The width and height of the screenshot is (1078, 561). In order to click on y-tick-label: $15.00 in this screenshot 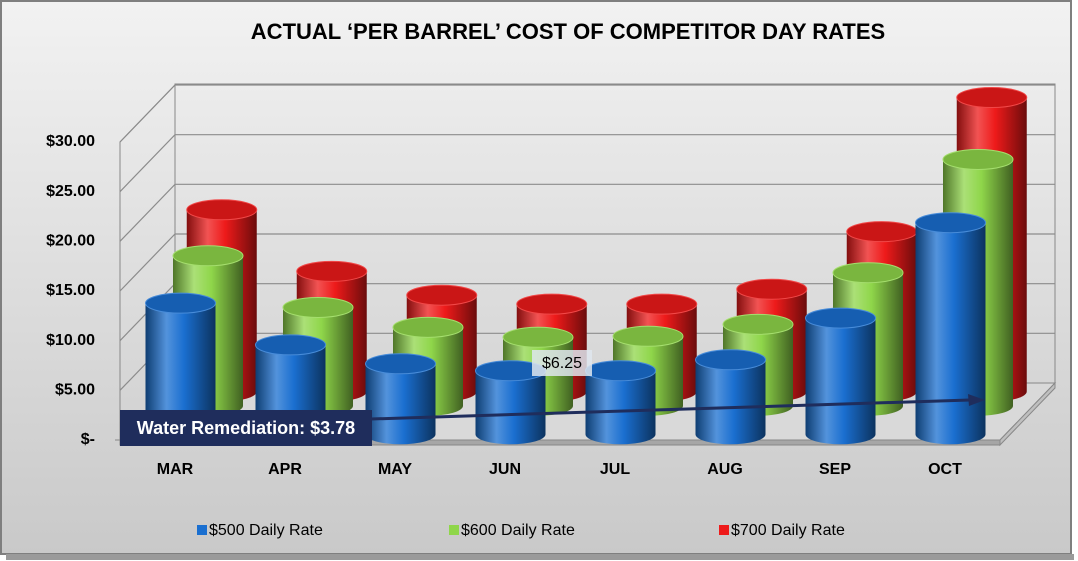, I will do `click(70, 290)`.